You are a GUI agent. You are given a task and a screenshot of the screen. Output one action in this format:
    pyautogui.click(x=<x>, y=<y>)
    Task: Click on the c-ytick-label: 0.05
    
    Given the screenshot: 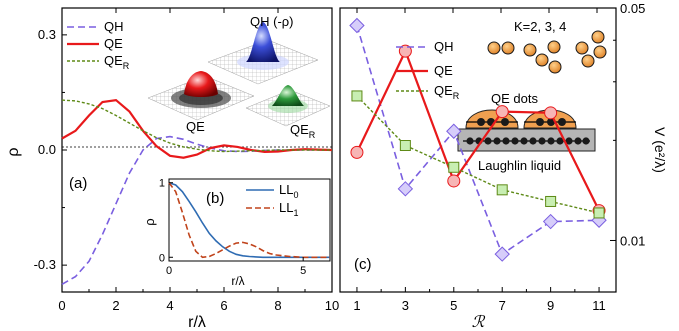 What is the action you would take?
    pyautogui.click(x=632, y=8)
    